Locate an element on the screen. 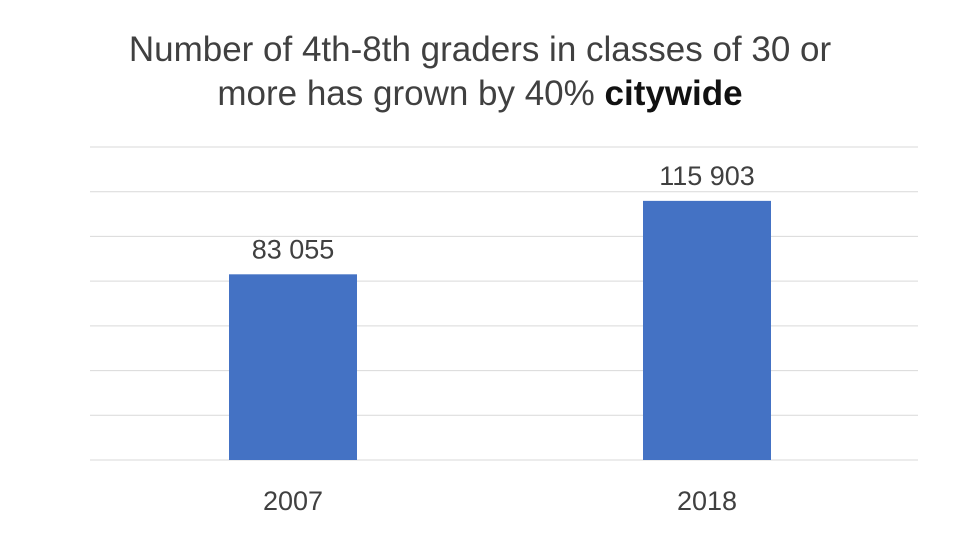  chart-title-line-2-text: more has grown by 40% is located at coordinates (406, 93).